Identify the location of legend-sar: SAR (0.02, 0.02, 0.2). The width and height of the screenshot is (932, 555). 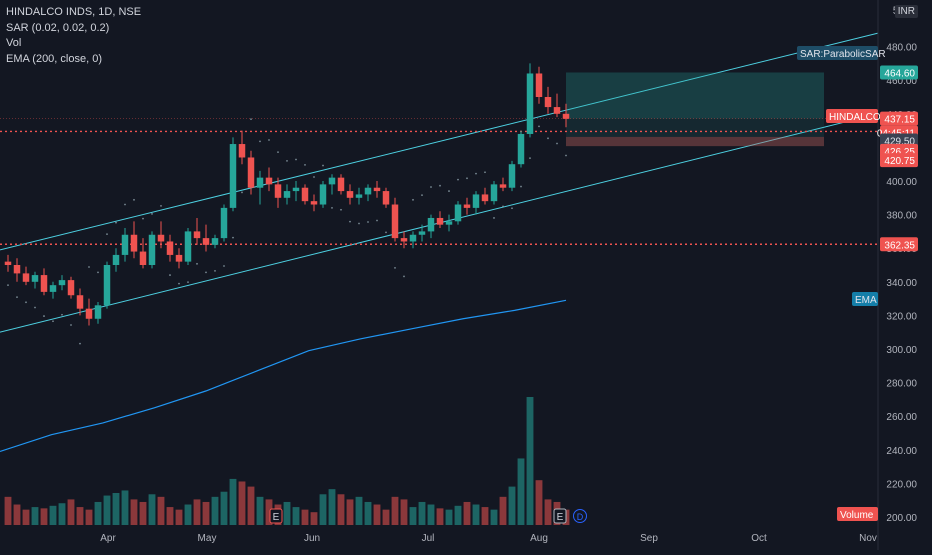
(58, 27).